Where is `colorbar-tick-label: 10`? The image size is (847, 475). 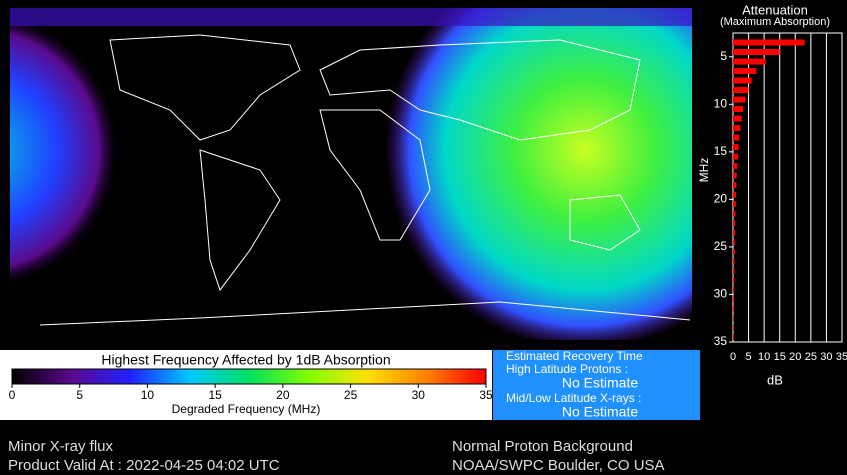
colorbar-tick-label: 10 is located at coordinates (148, 395).